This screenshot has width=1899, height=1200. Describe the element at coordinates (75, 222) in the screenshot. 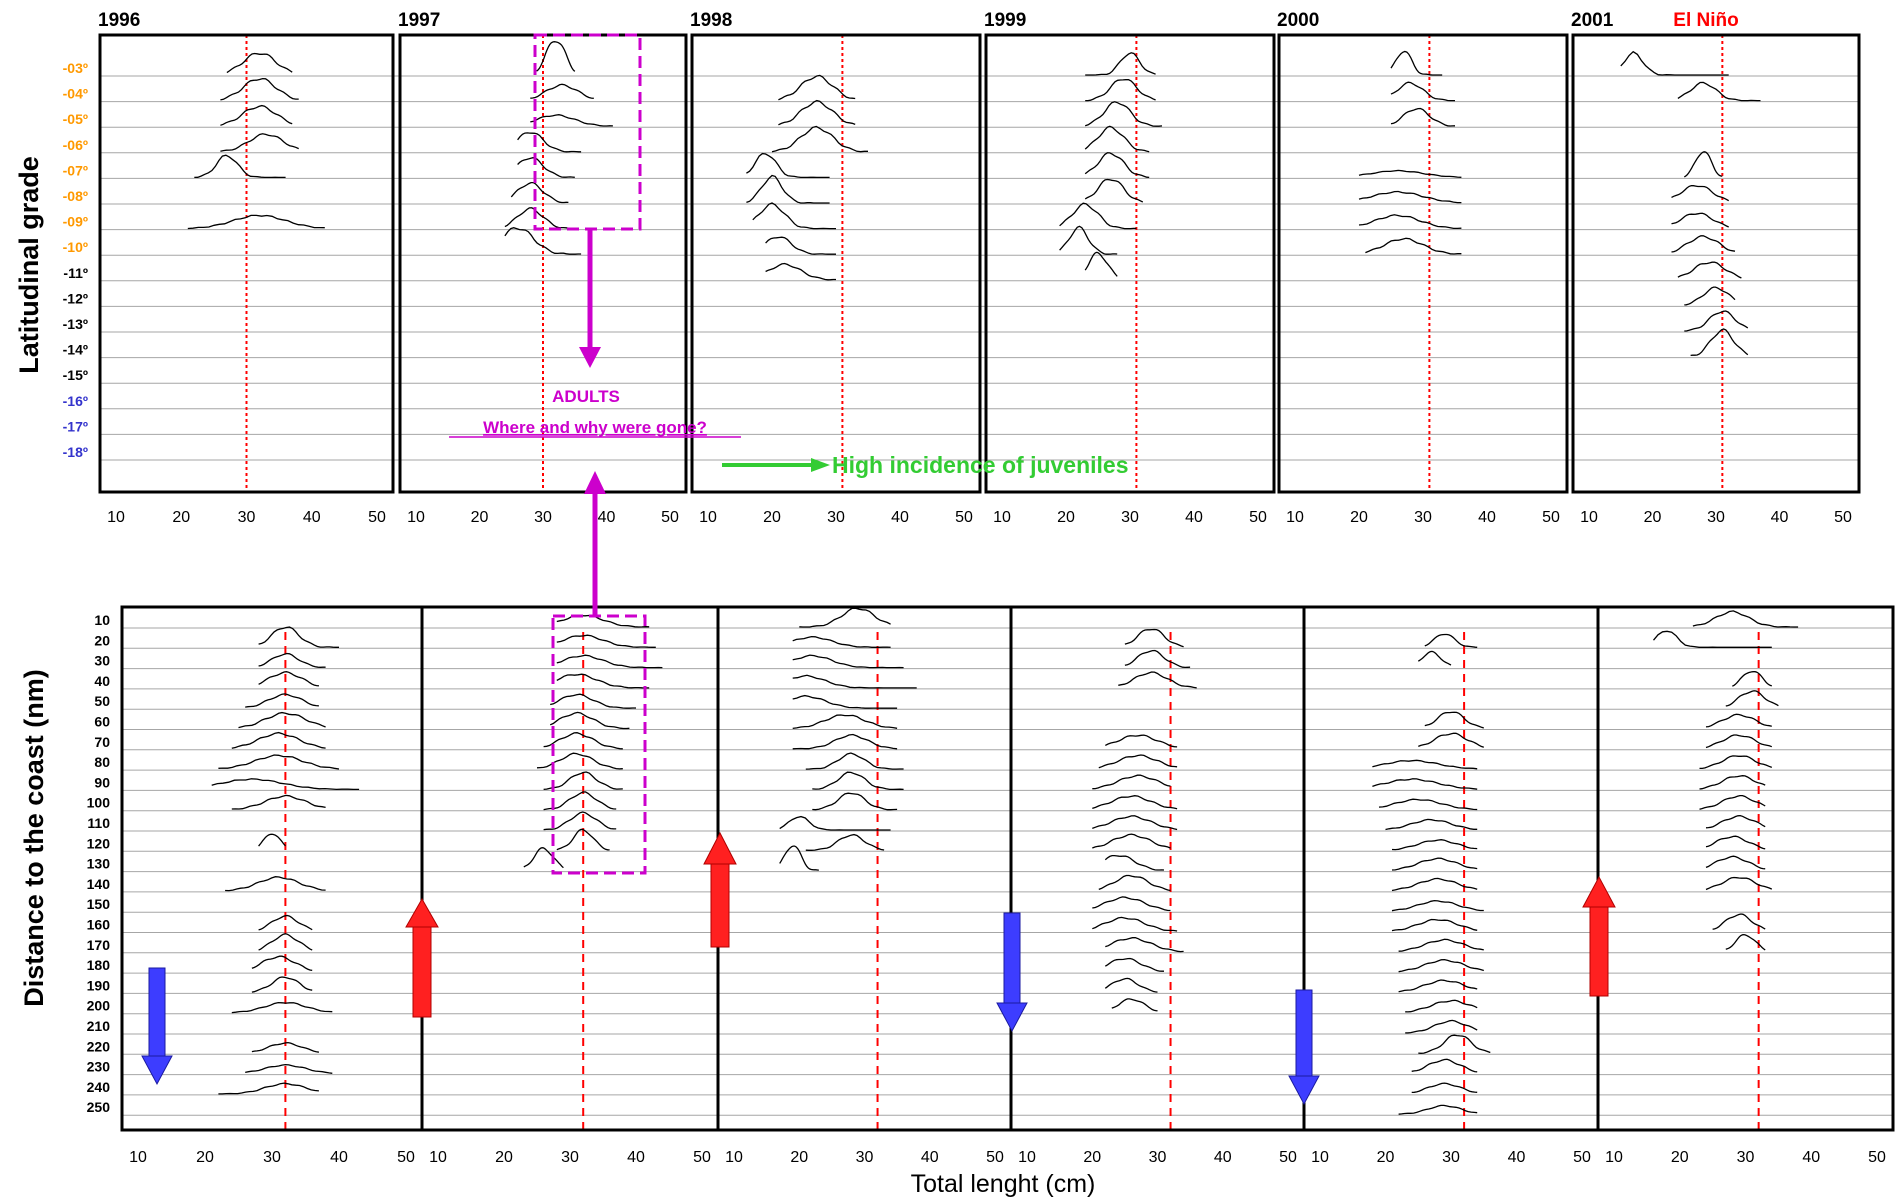

I see `row-label: -09º` at that location.